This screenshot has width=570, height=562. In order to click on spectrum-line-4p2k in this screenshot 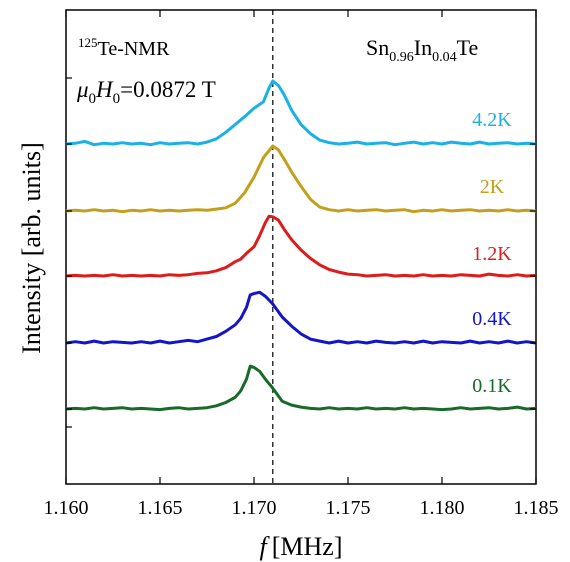, I will do `click(301, 113)`.